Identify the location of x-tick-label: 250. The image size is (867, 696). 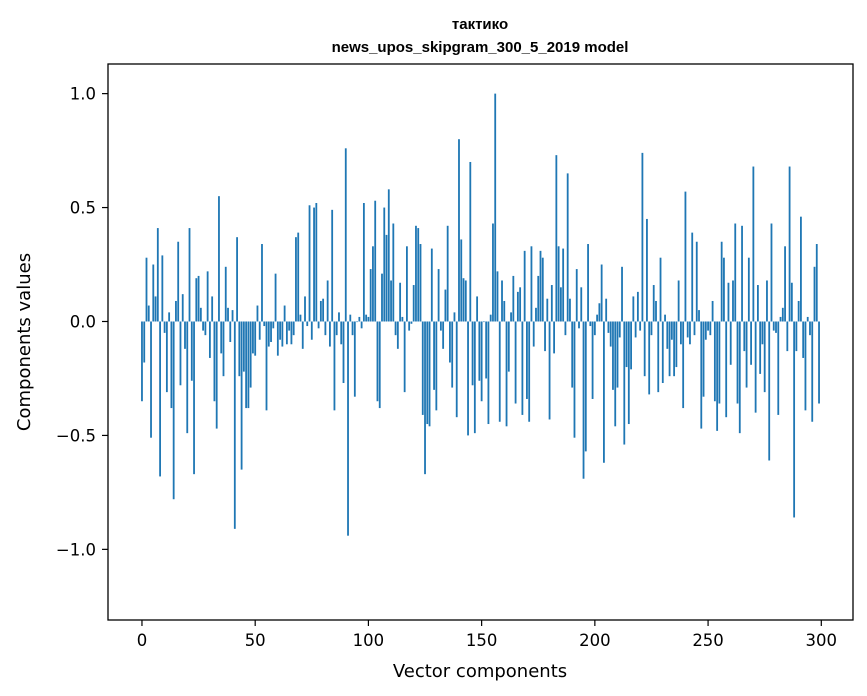
(708, 640).